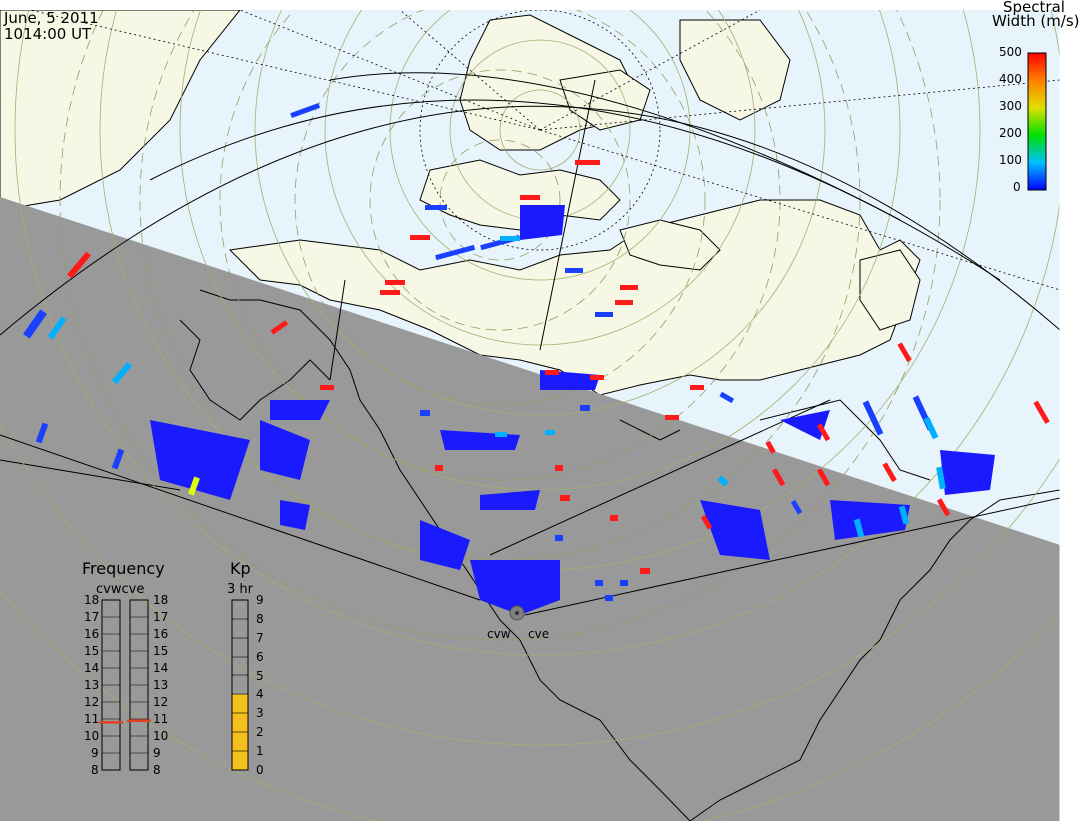  What do you see at coordinates (260, 618) in the screenshot?
I see `kp-tick-label: 8` at bounding box center [260, 618].